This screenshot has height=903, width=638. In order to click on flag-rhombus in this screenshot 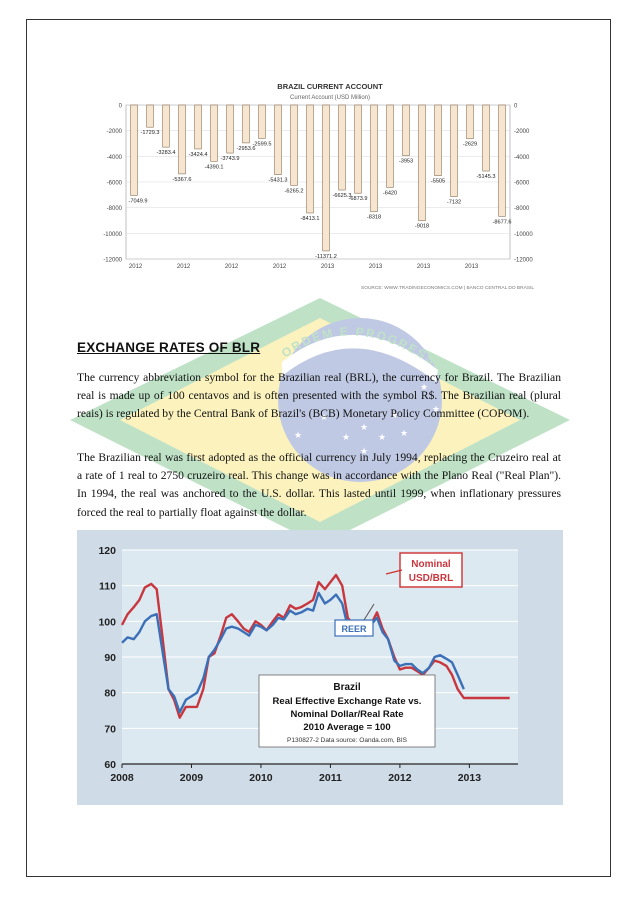, I will do `click(320, 420)`.